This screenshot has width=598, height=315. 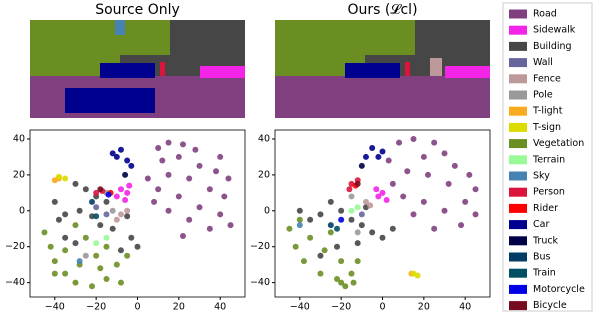 I want to click on legend-label: Truck, so click(x=545, y=240).